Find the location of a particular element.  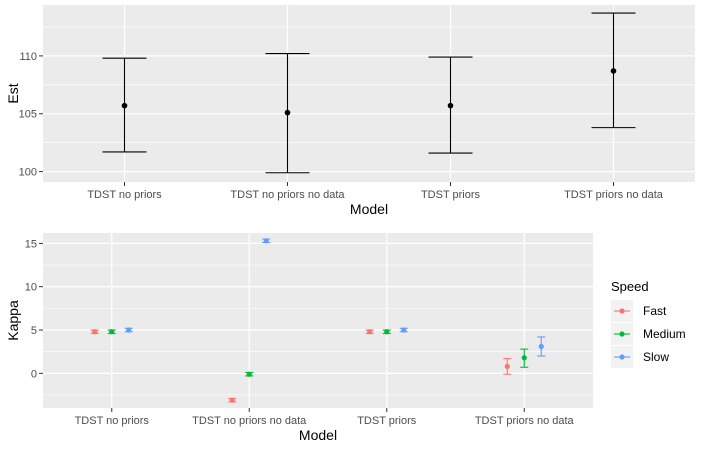

bottom-x-axis-title: Model is located at coordinates (318, 435).